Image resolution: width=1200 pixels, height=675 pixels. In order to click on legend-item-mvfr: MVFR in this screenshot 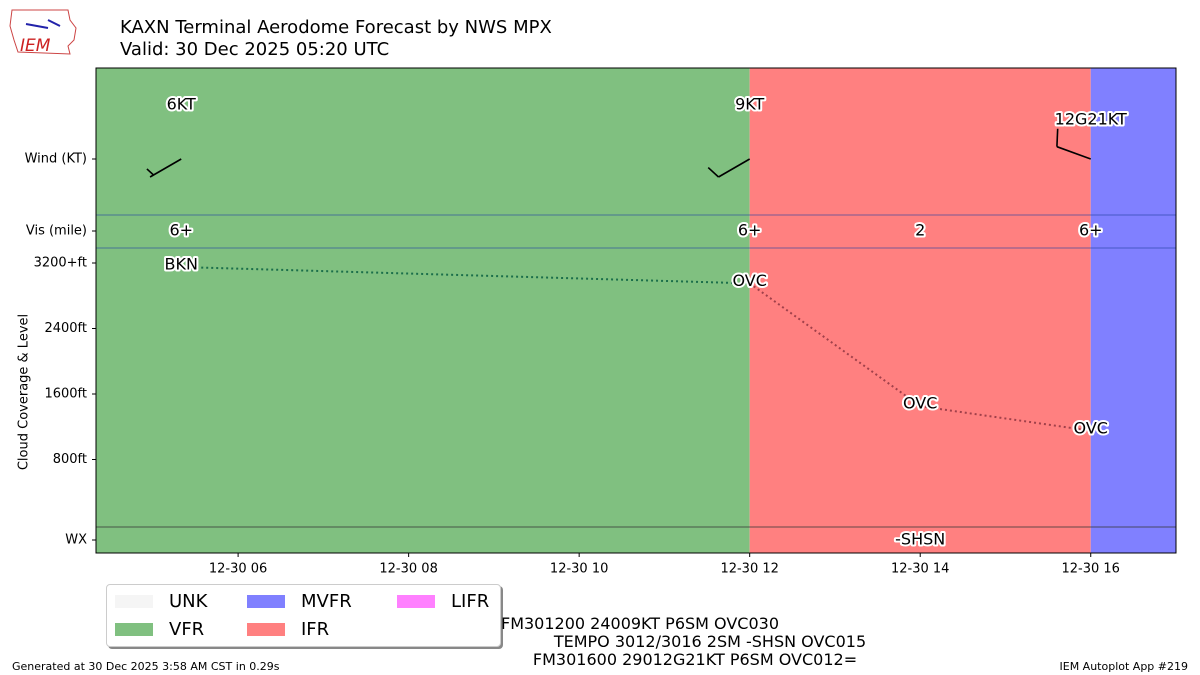, I will do `click(299, 601)`.